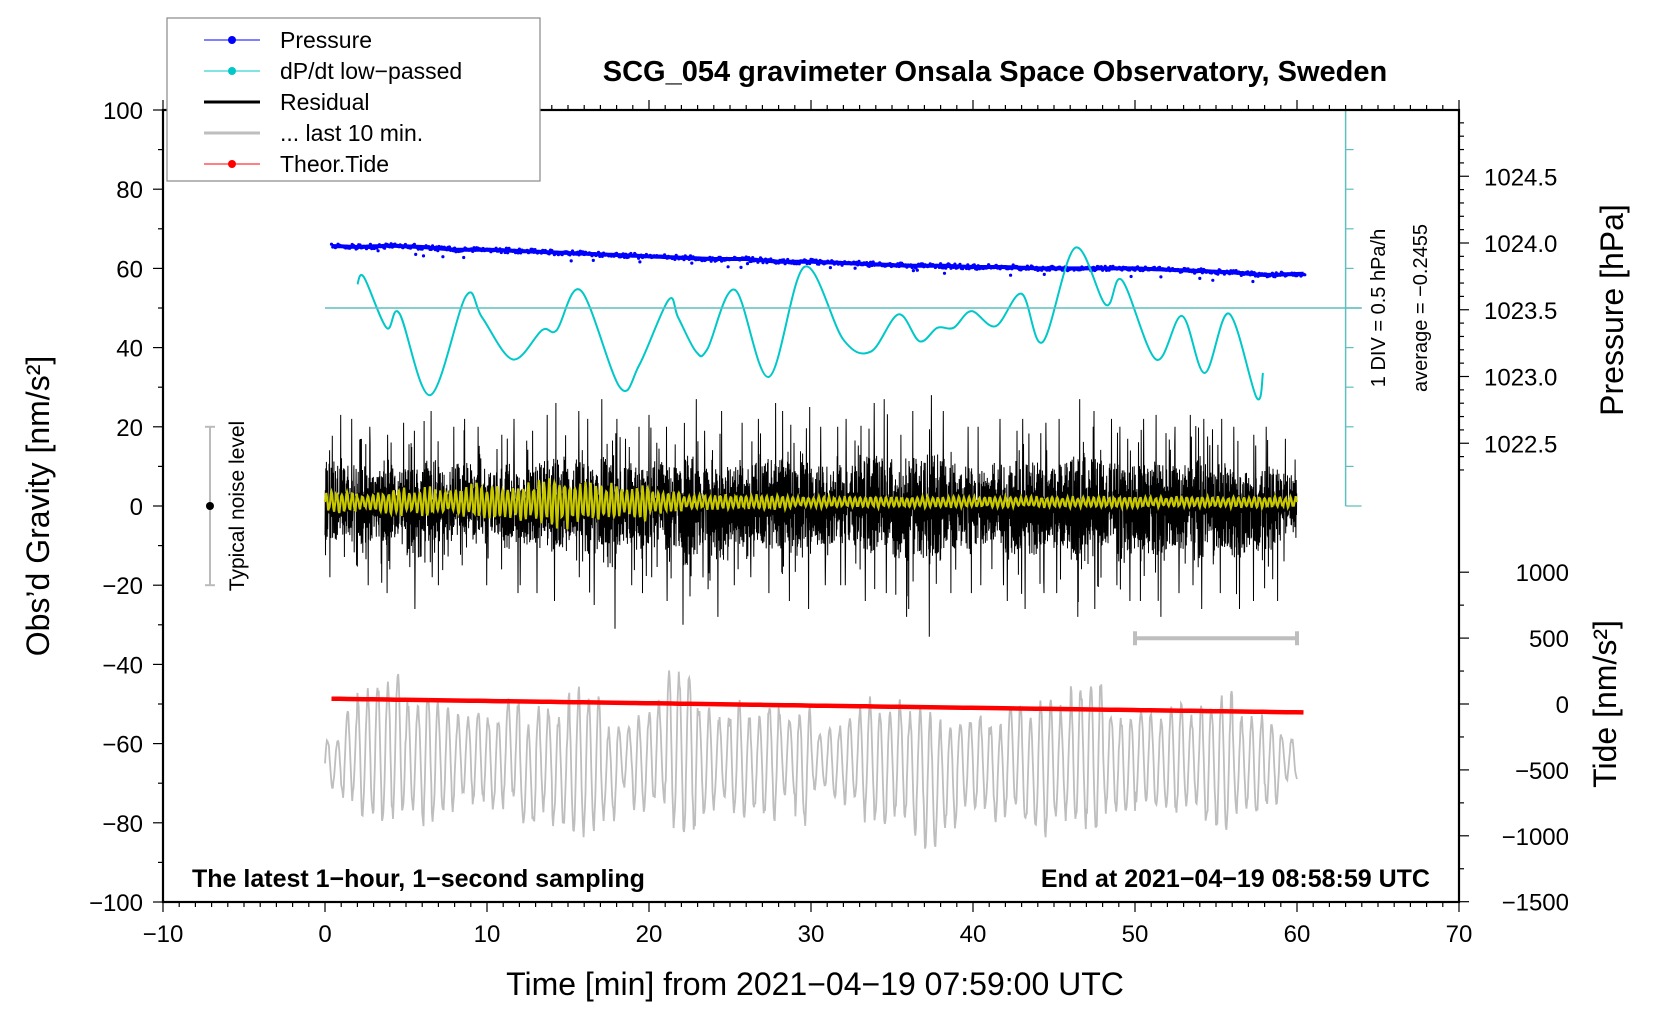 The image size is (1660, 1020). I want to click on legend-swatch-dot, so click(232, 164).